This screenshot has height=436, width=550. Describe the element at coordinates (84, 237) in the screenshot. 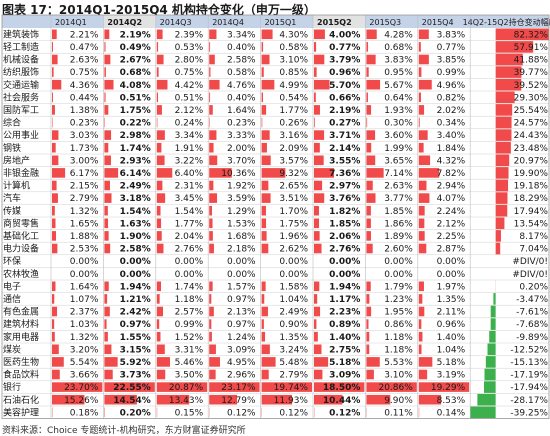

I see `cell-value: 1.88%` at that location.